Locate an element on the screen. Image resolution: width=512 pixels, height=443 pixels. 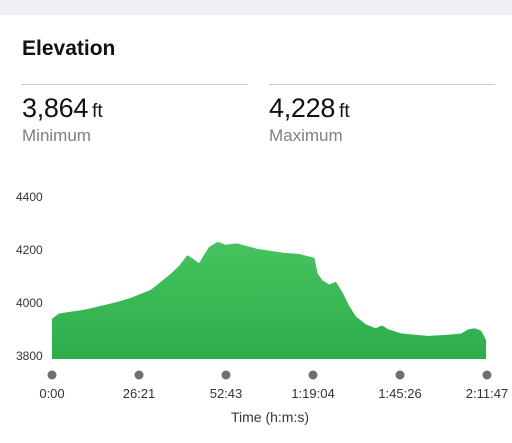
y-axis: 4400 4200 4000 3800 is located at coordinates (29, 276).